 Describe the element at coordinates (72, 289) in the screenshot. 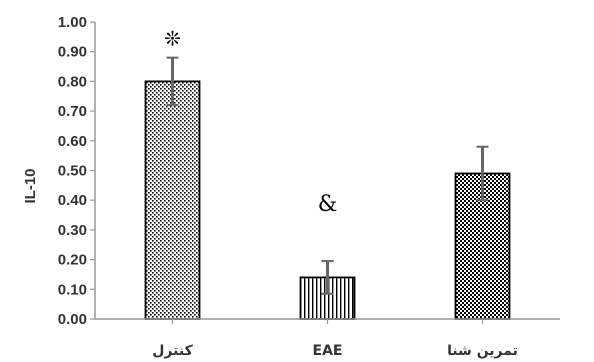

I see `y-tick-label: 0.10` at that location.